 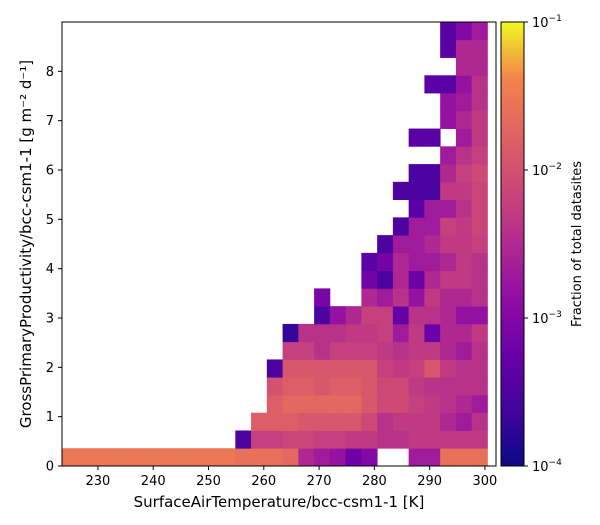 I want to click on y-tick-label: 7, so click(x=50, y=121).